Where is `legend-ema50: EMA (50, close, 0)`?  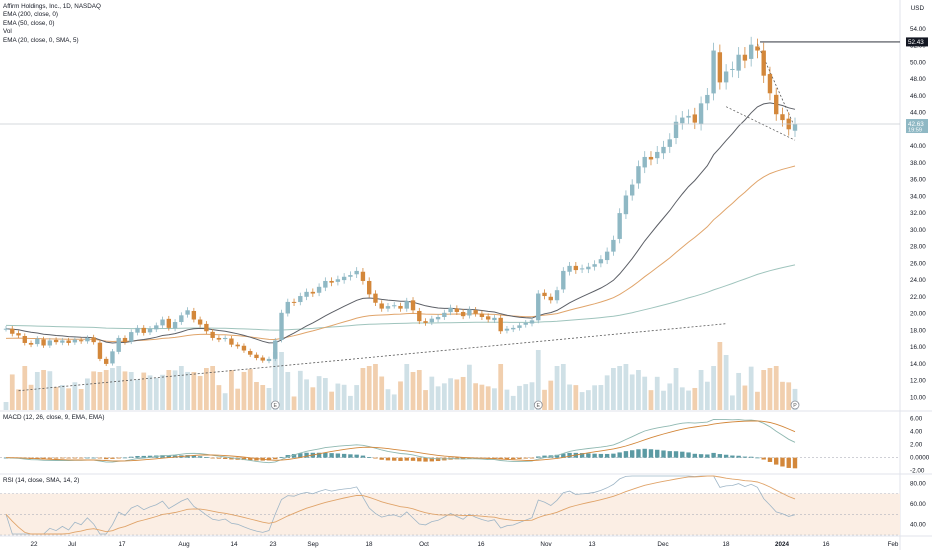 legend-ema50: EMA (50, close, 0) is located at coordinates (29, 23).